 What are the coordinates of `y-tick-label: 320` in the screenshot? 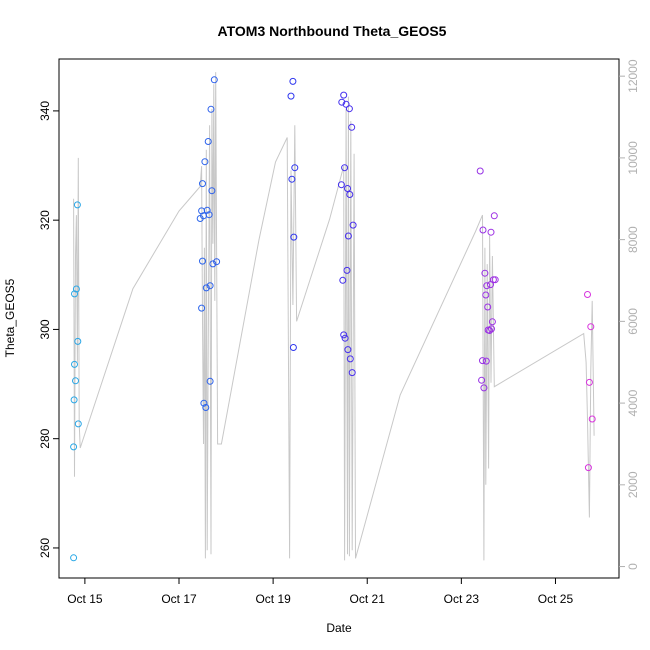 It's located at (45, 220).